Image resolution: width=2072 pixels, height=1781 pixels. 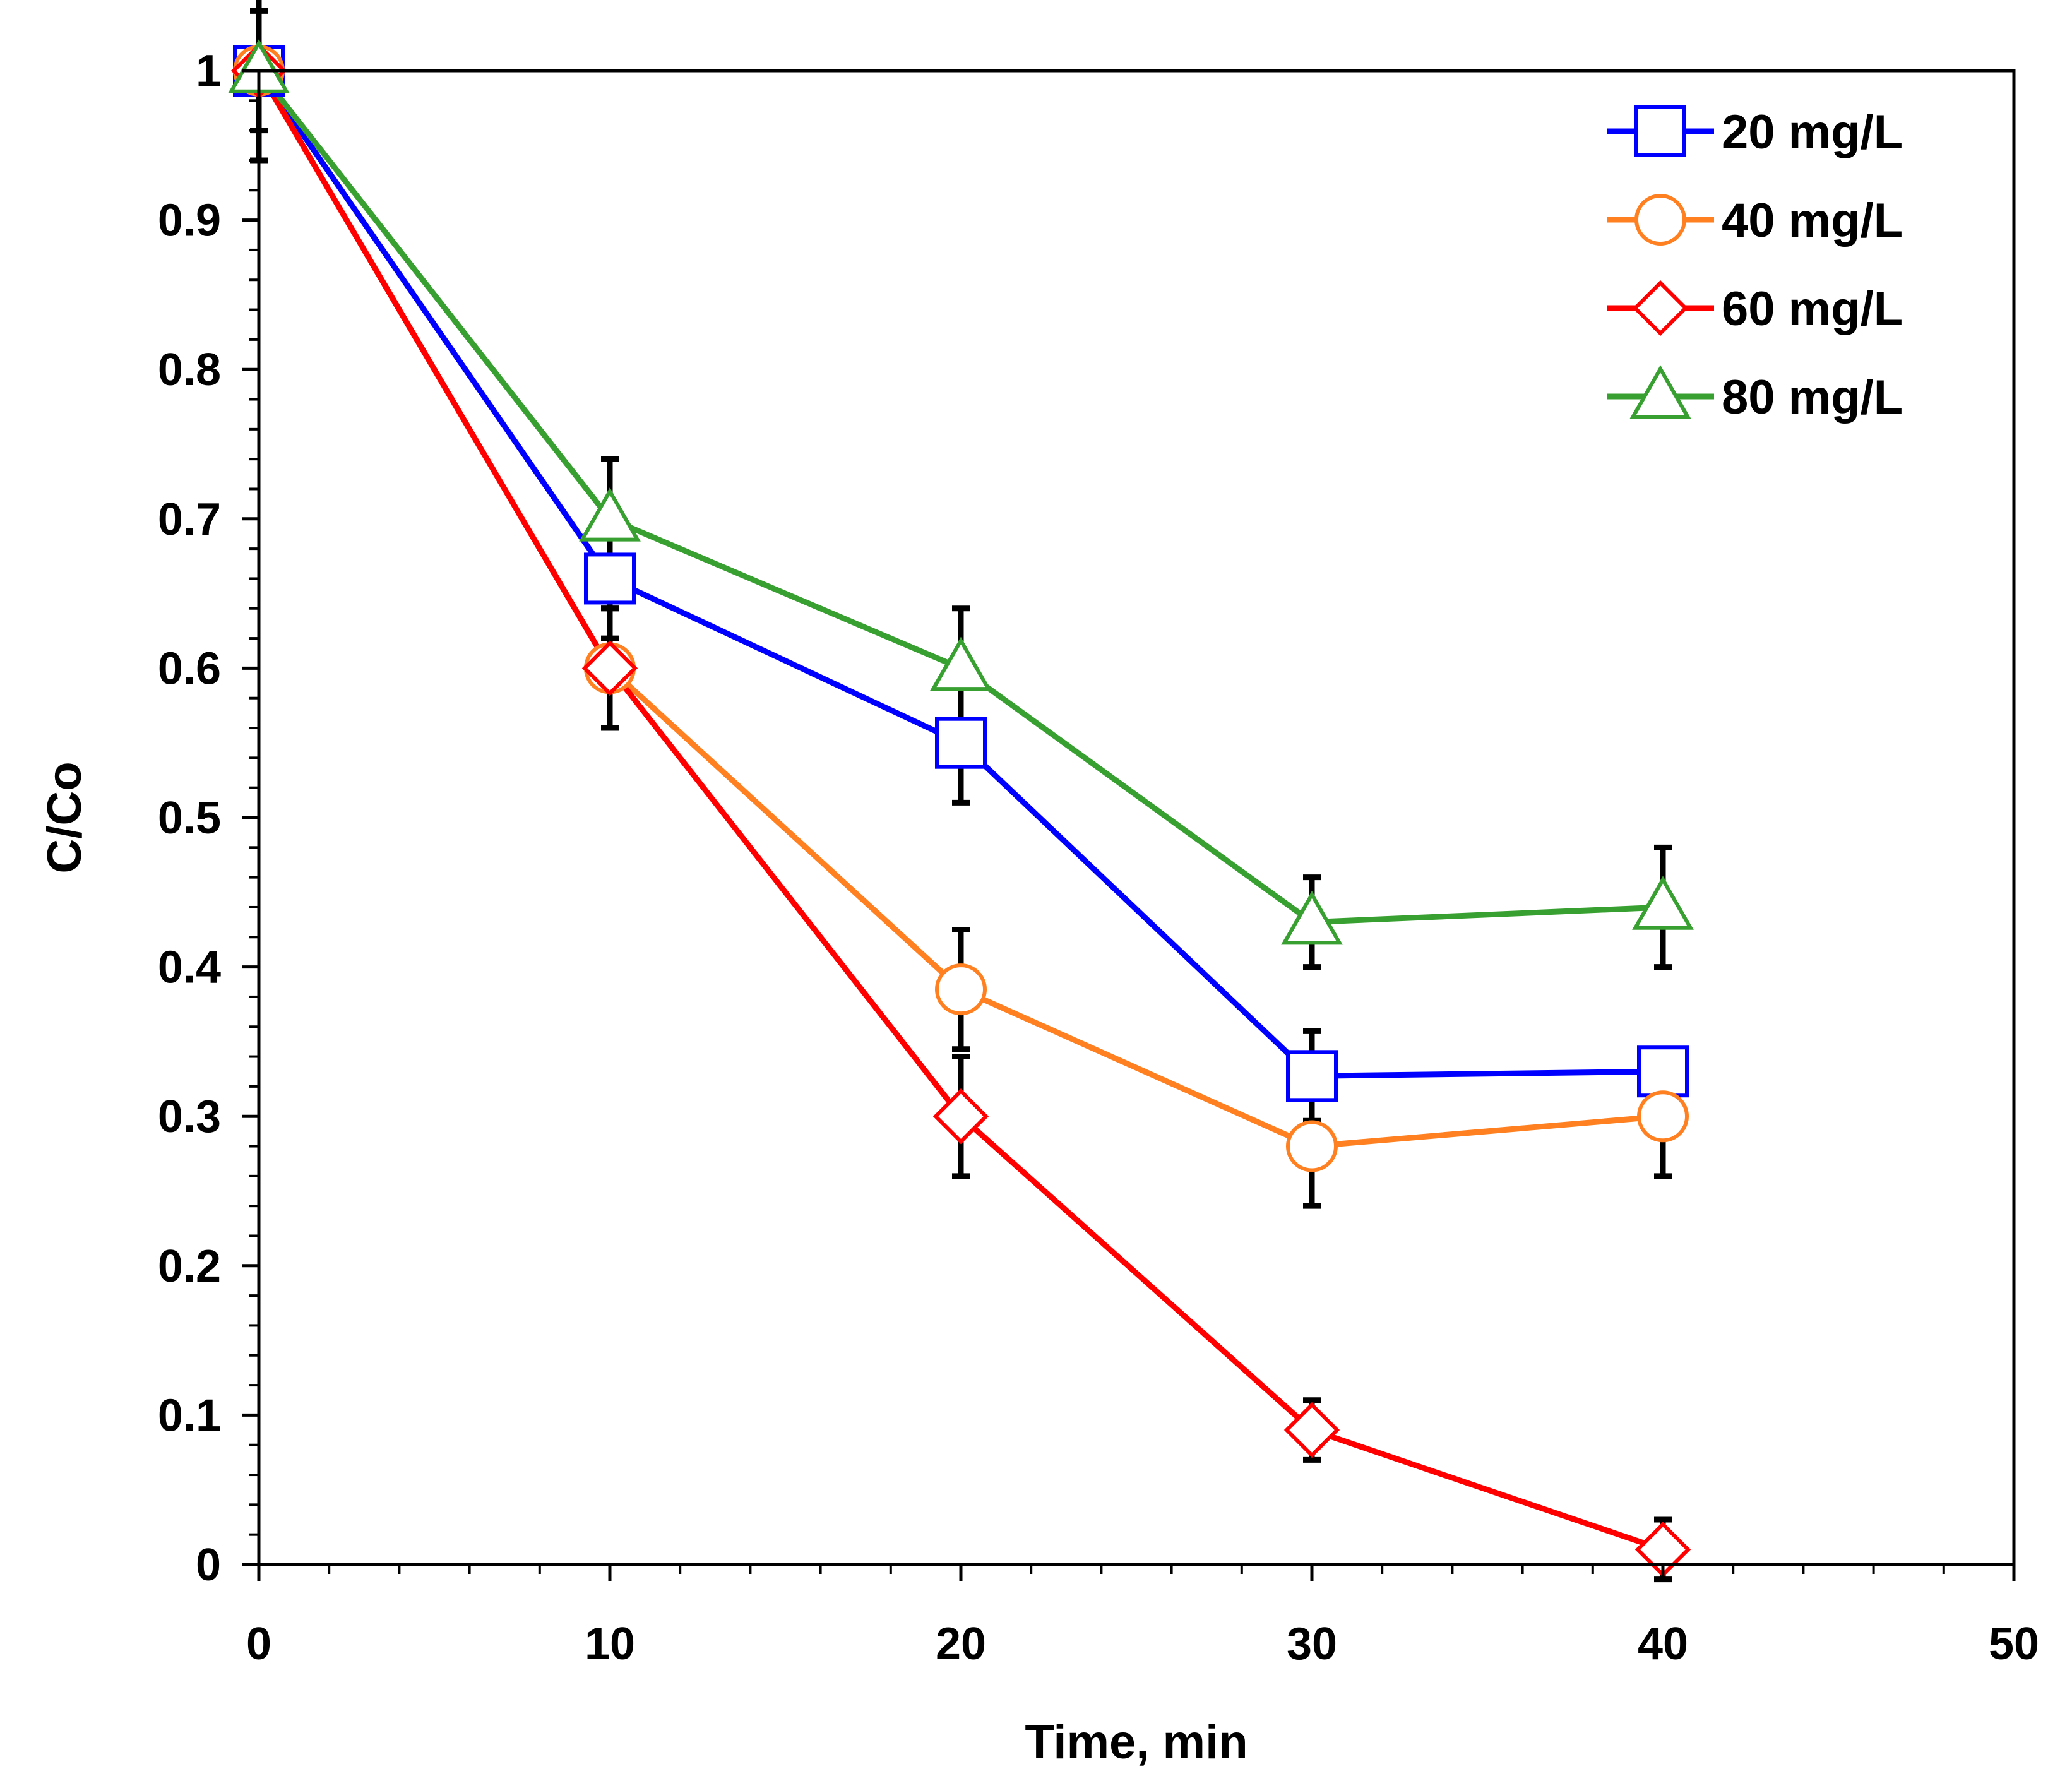 What do you see at coordinates (1812, 397) in the screenshot?
I see `legend-label: 80 mg/L` at bounding box center [1812, 397].